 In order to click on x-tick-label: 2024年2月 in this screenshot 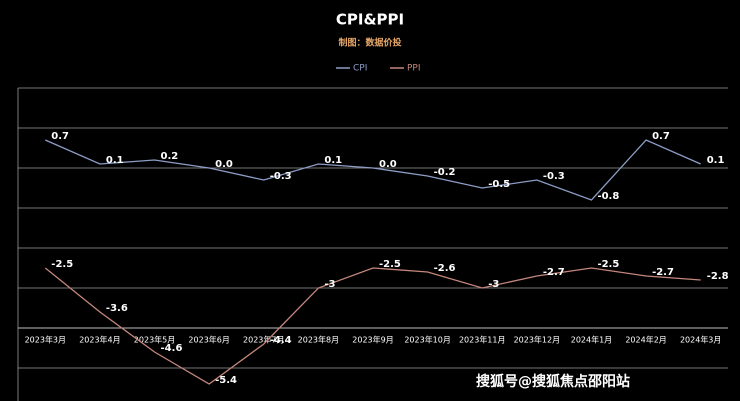, I will do `click(645, 340)`.